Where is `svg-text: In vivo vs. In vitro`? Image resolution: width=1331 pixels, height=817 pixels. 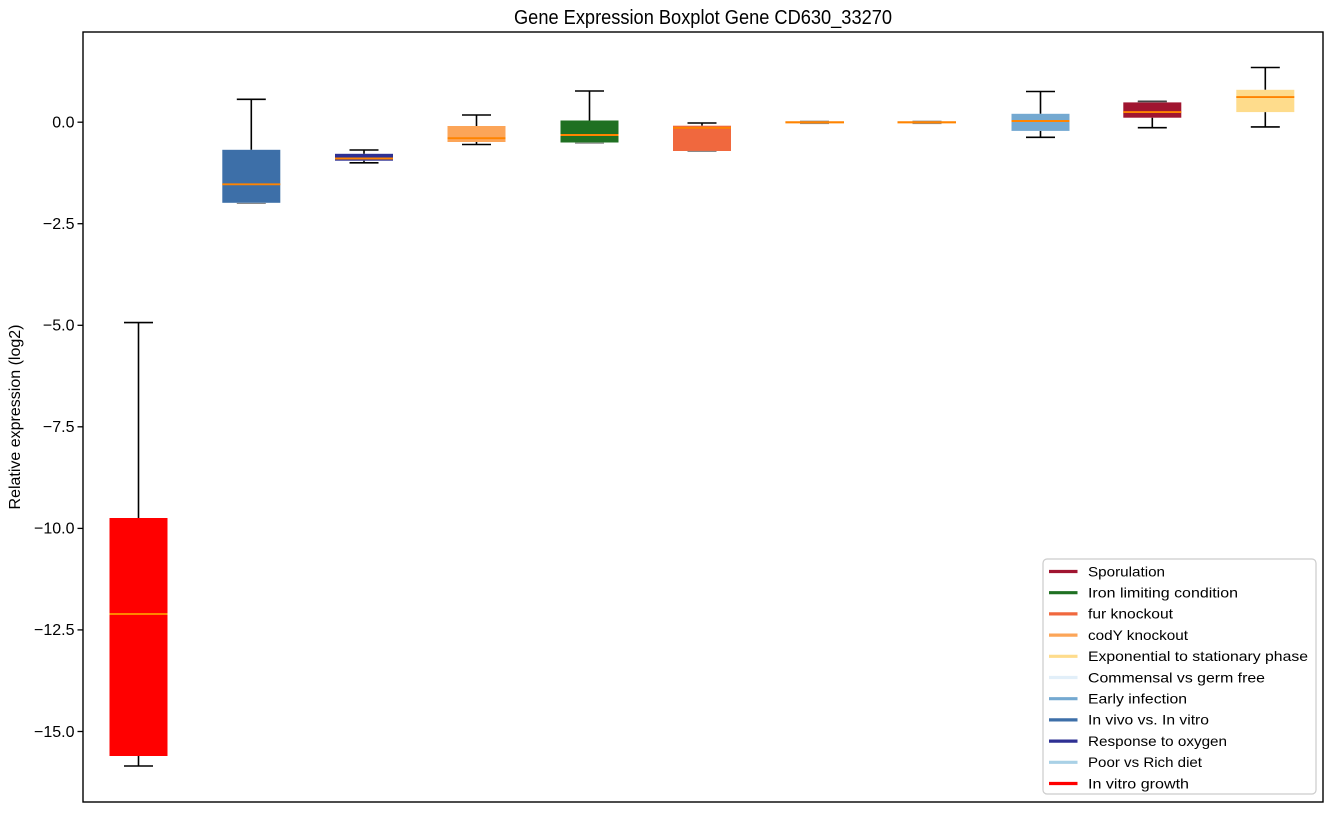 svg-text: In vivo vs. In vitro is located at coordinates (1148, 720).